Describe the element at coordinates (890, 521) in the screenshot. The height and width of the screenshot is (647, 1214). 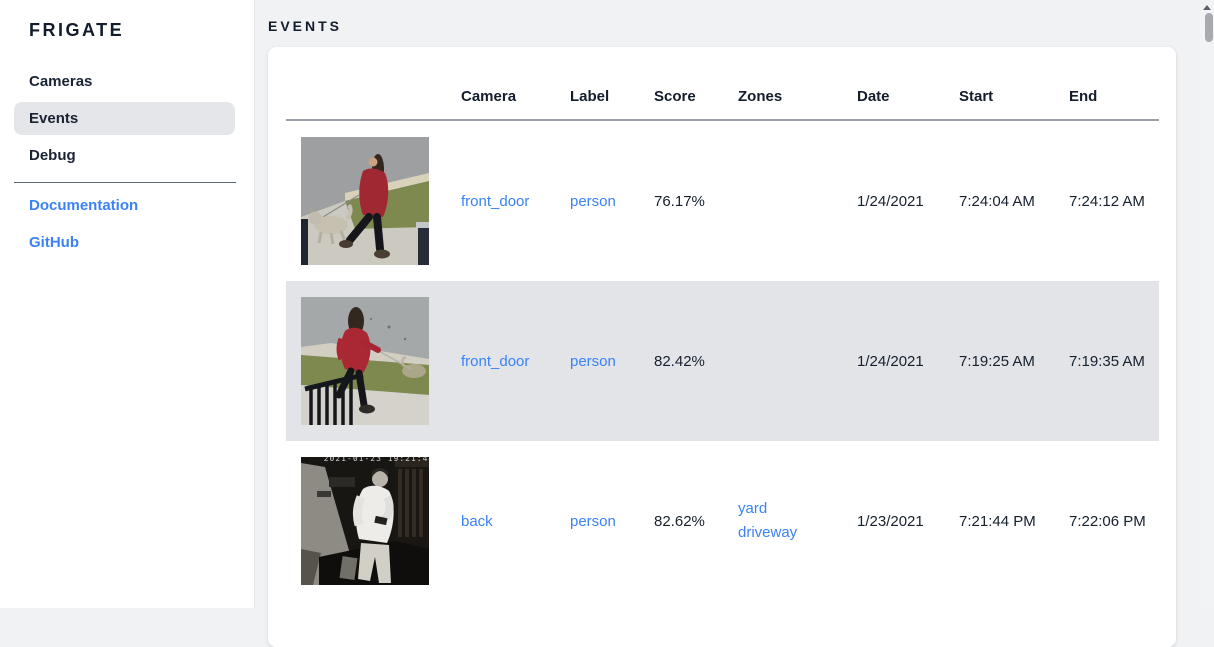
I see `event-date: 1/23/2021` at that location.